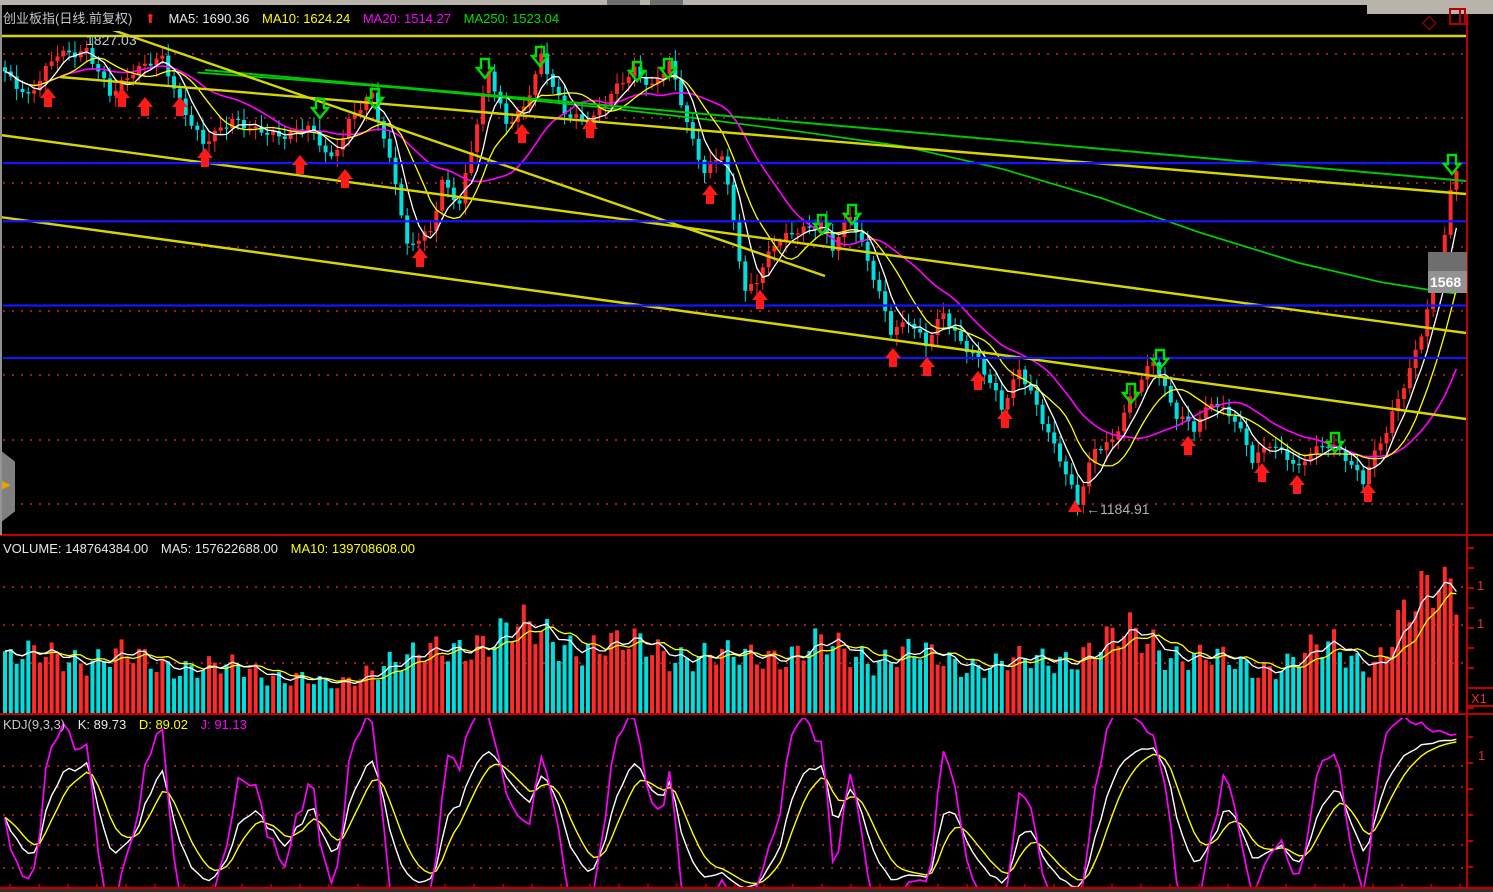  Describe the element at coordinates (407, 18) in the screenshot. I see `ma20-value: MA20: 1514.27` at that location.